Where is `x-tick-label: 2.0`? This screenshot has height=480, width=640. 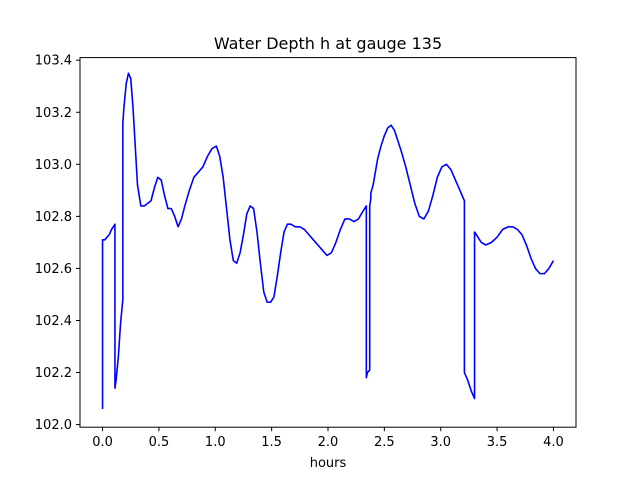 x-tick-label: 2.0 is located at coordinates (328, 442).